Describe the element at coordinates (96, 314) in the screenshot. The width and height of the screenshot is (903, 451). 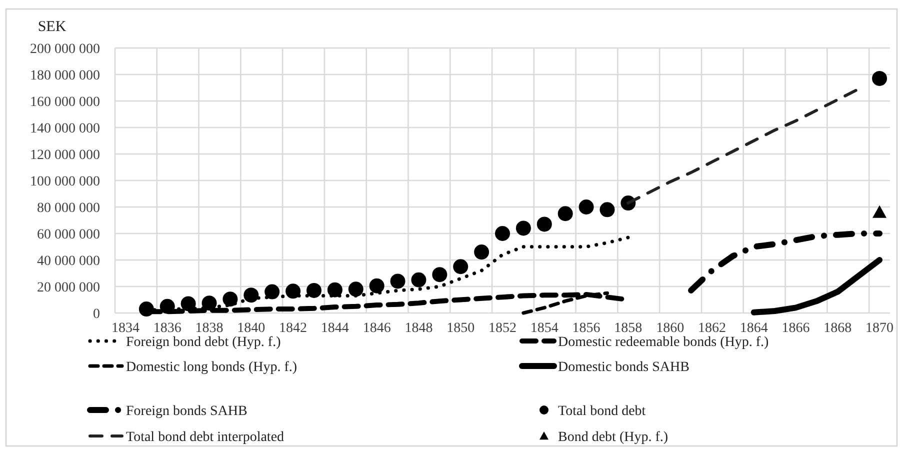
I see `y-tick-label: 0` at that location.